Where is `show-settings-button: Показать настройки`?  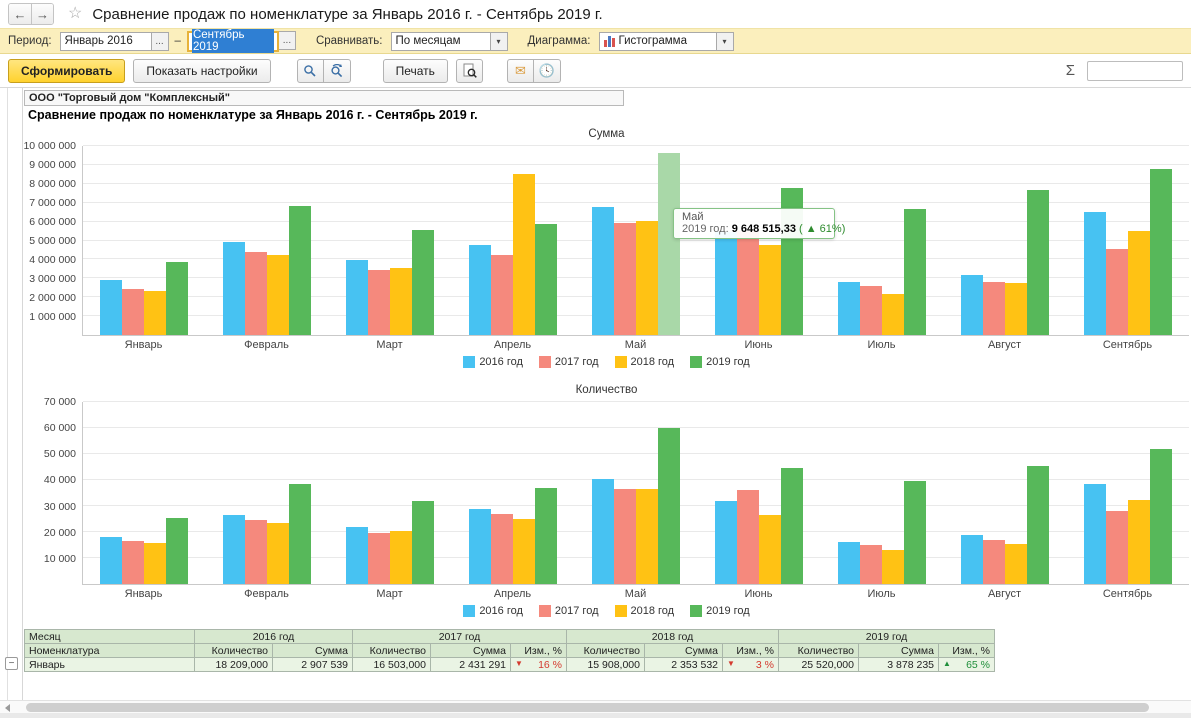 show-settings-button: Показать настройки is located at coordinates (202, 70).